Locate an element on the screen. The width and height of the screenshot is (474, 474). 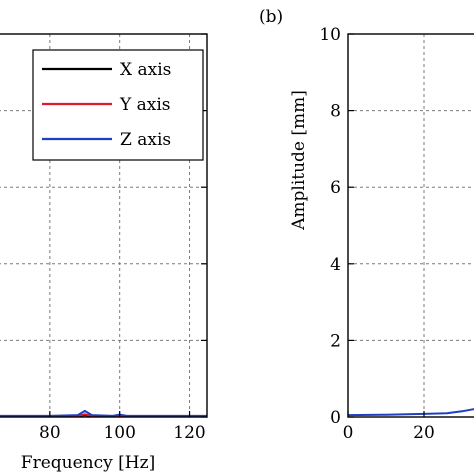
y-tick-label: 0 is located at coordinates (335, 418).